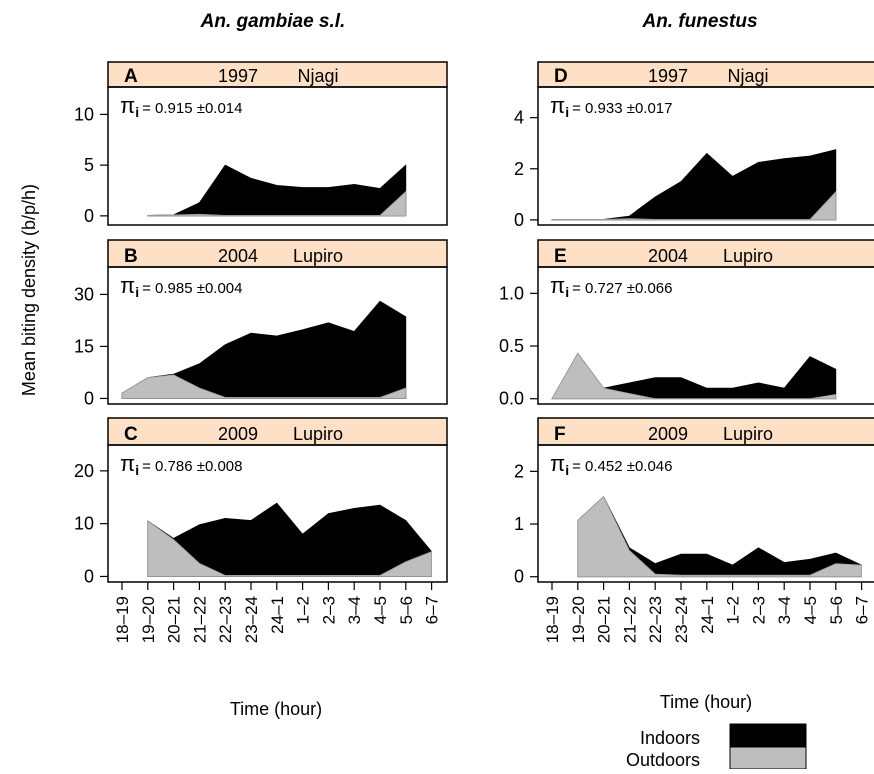 The image size is (874, 774). I want to click on pi-annotation: πi = 0.985 ±0.004, so click(181, 286).